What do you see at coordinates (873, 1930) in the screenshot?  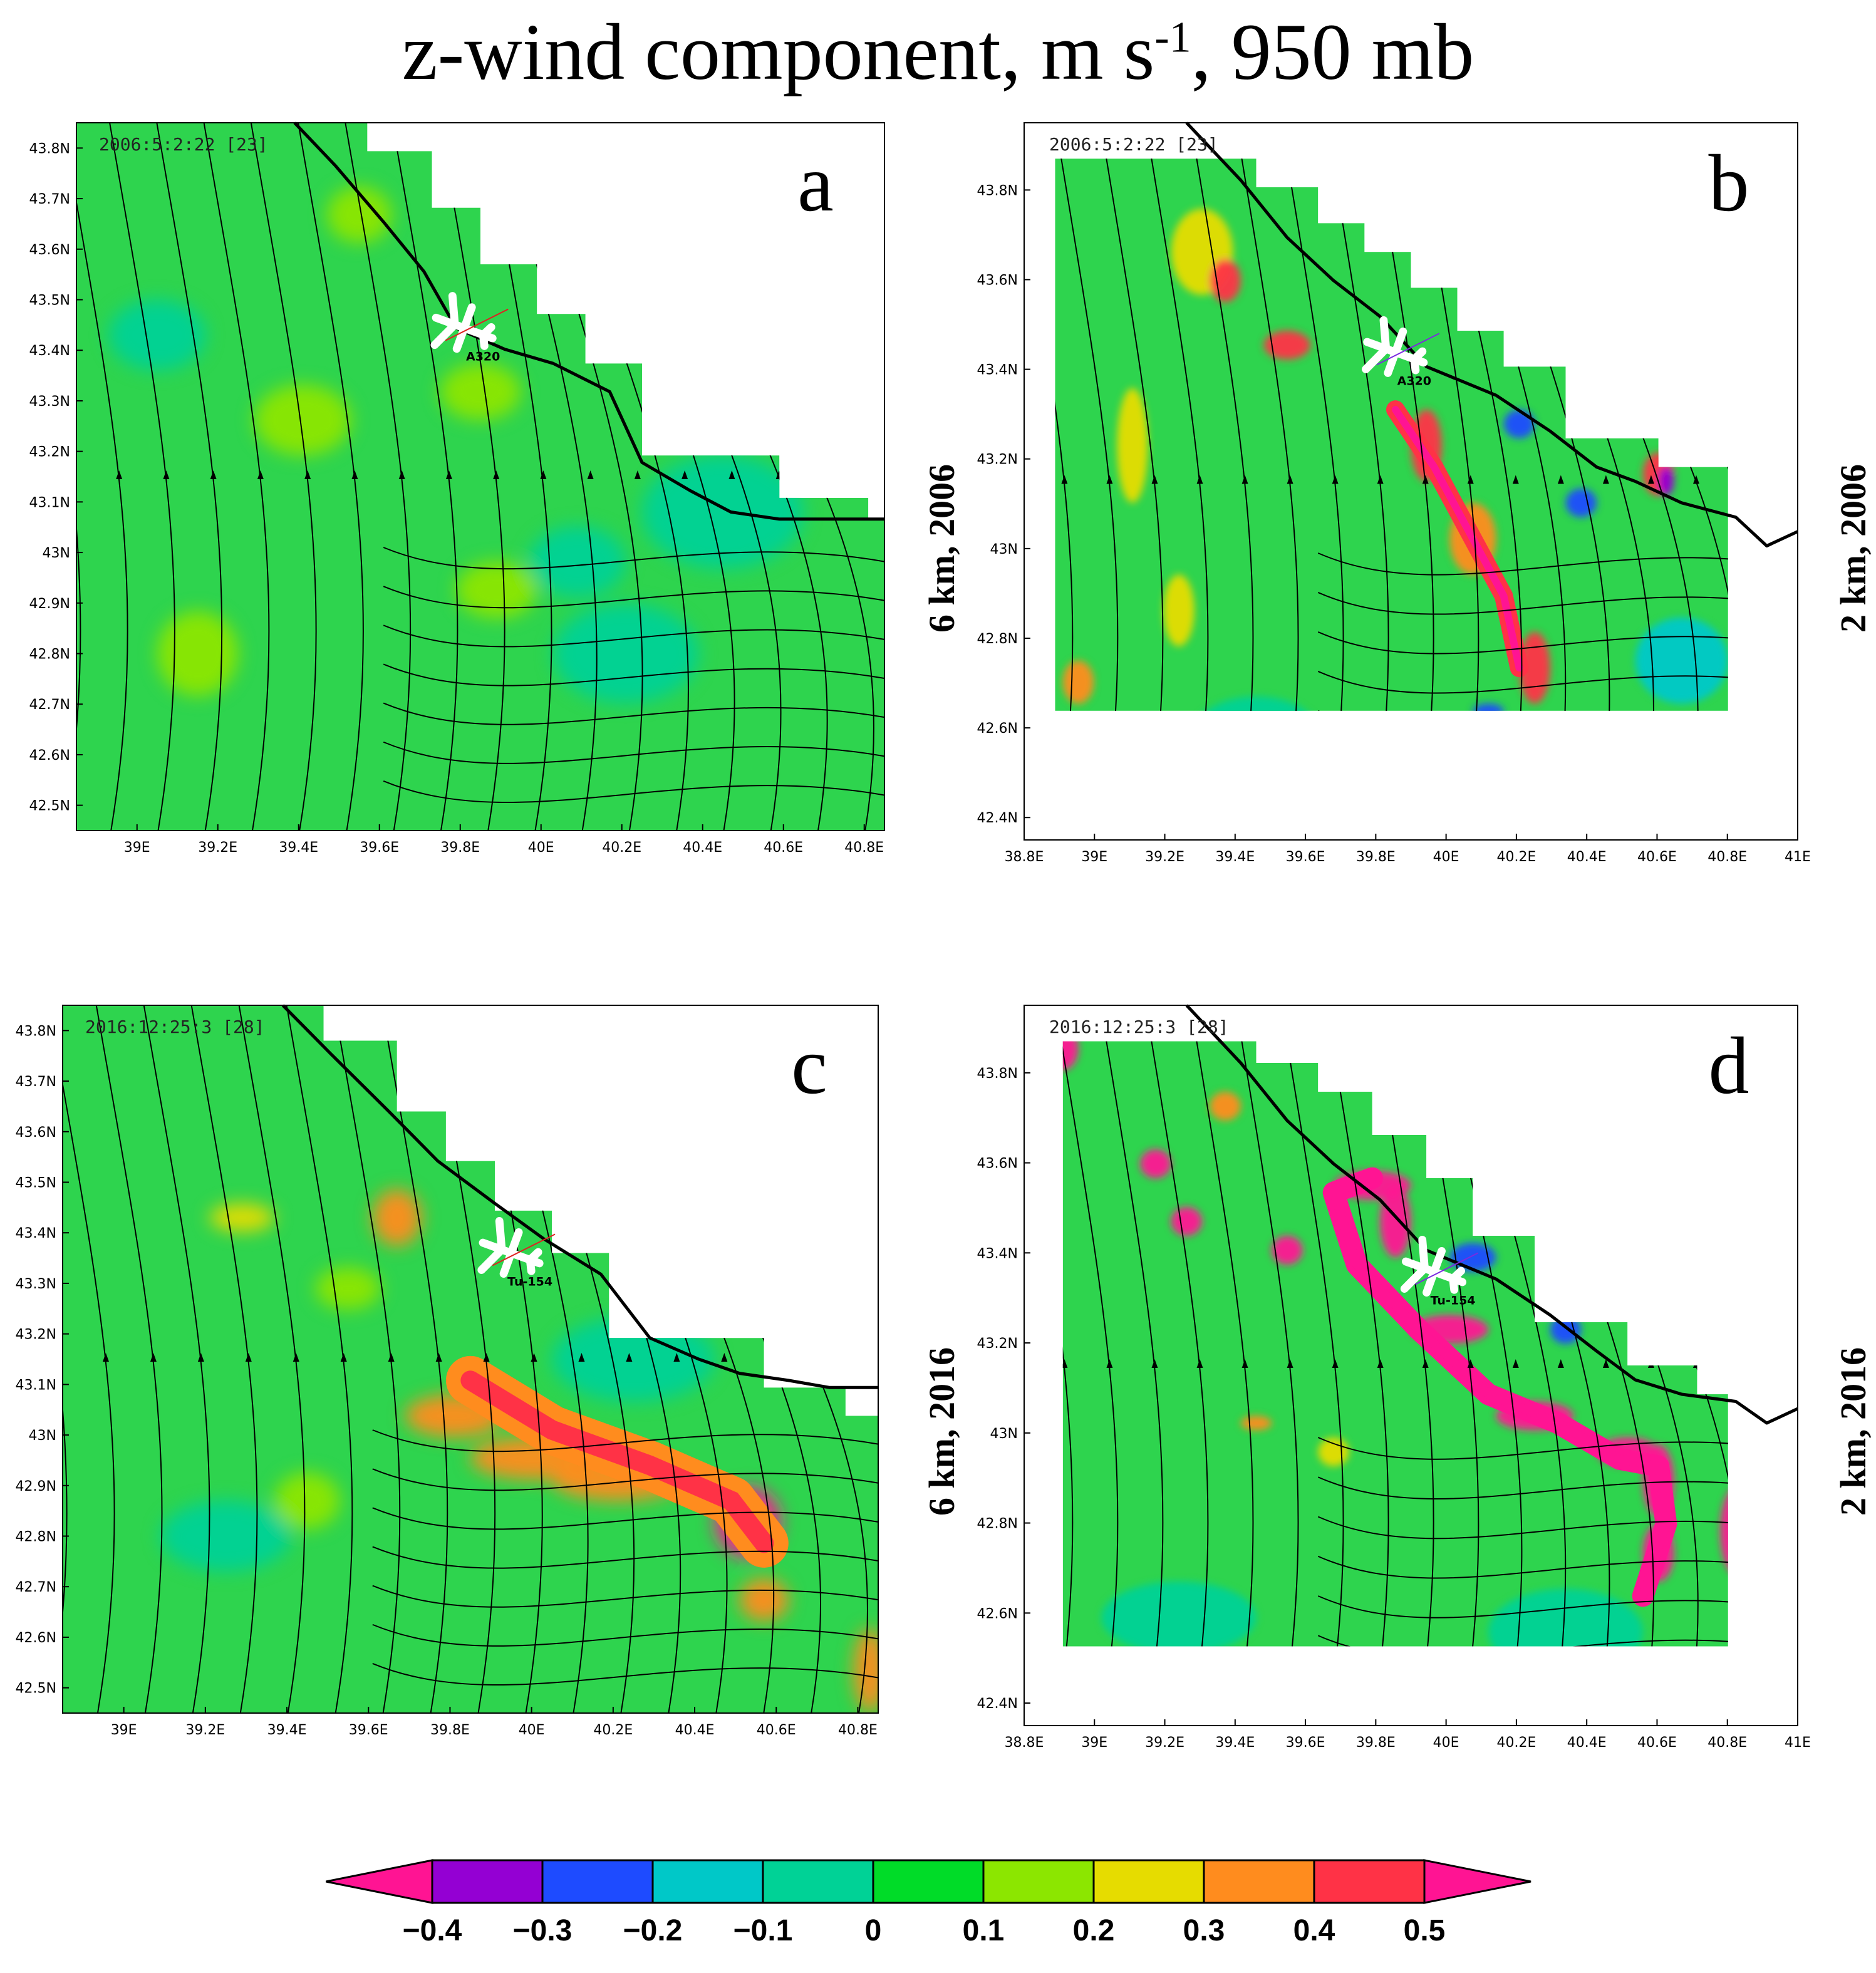 I see `colorbar-label: 0` at bounding box center [873, 1930].